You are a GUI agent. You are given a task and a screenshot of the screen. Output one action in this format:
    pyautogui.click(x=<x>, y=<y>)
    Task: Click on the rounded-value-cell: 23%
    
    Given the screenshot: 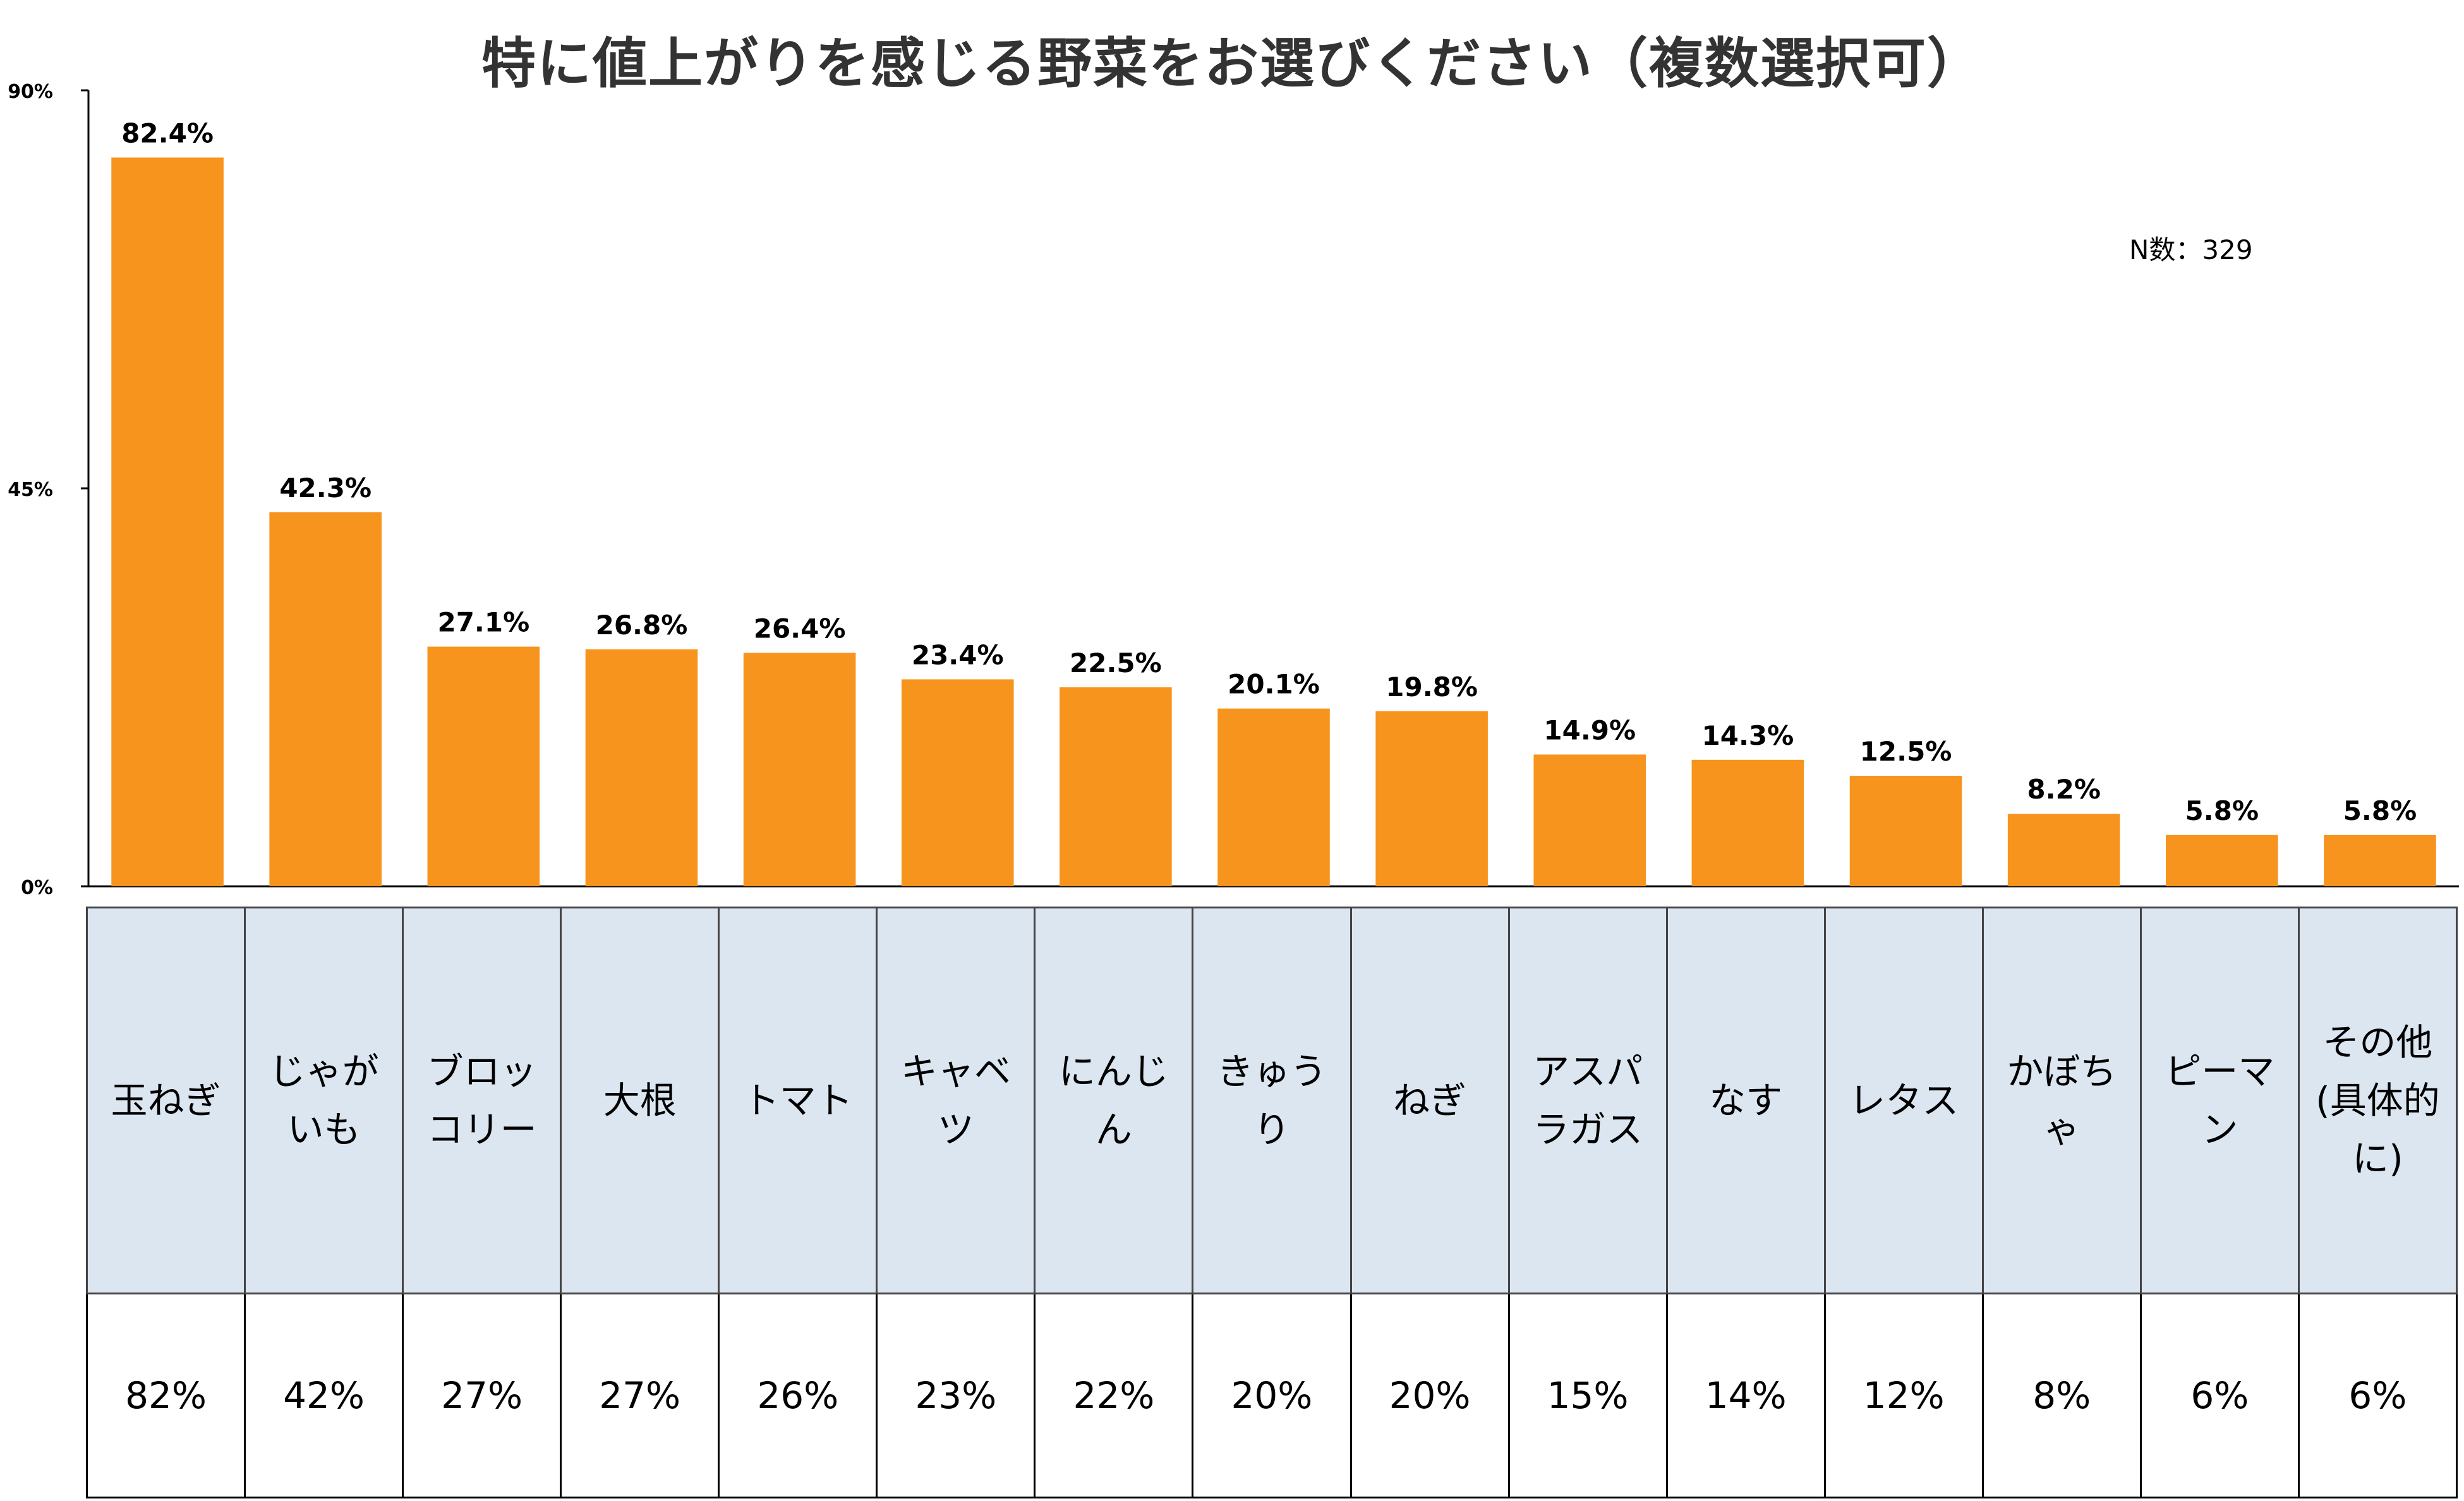 What is the action you would take?
    pyautogui.click(x=956, y=1395)
    